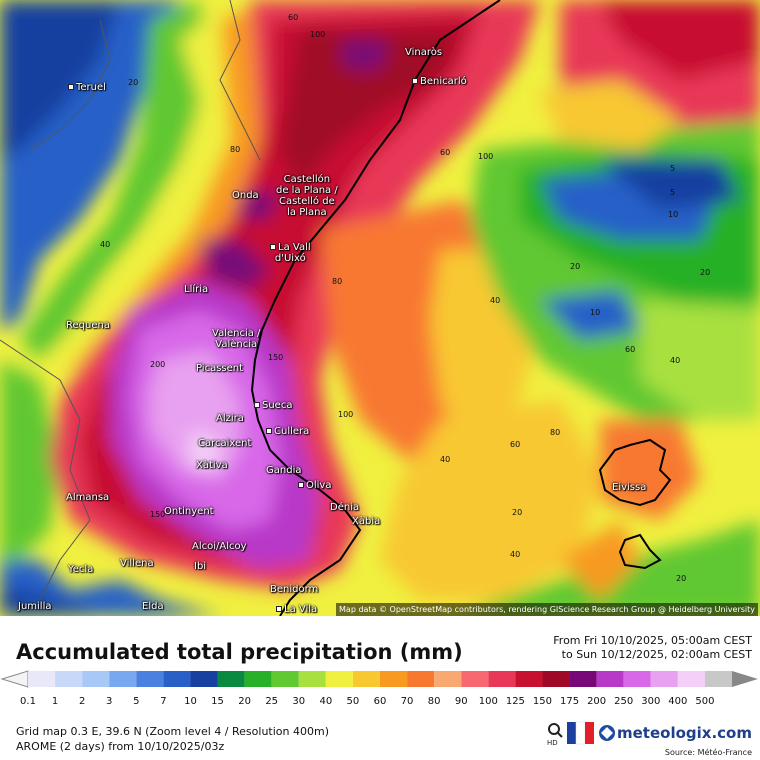 The height and width of the screenshot is (760, 760). What do you see at coordinates (212, 465) in the screenshot?
I see `city-label: Xàtiva` at bounding box center [212, 465].